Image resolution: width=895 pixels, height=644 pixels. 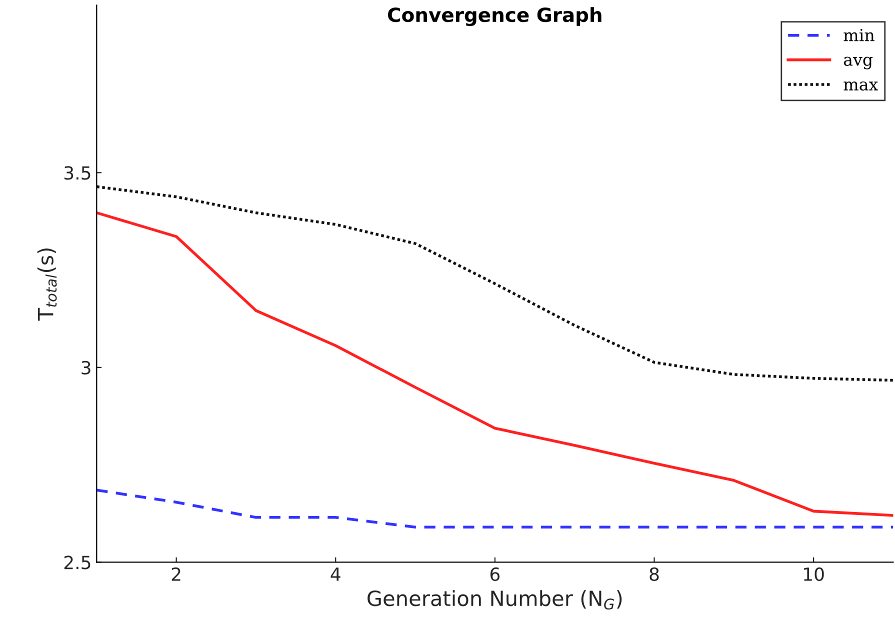 What do you see at coordinates (858, 63) in the screenshot?
I see `legend-label: avg` at bounding box center [858, 63].